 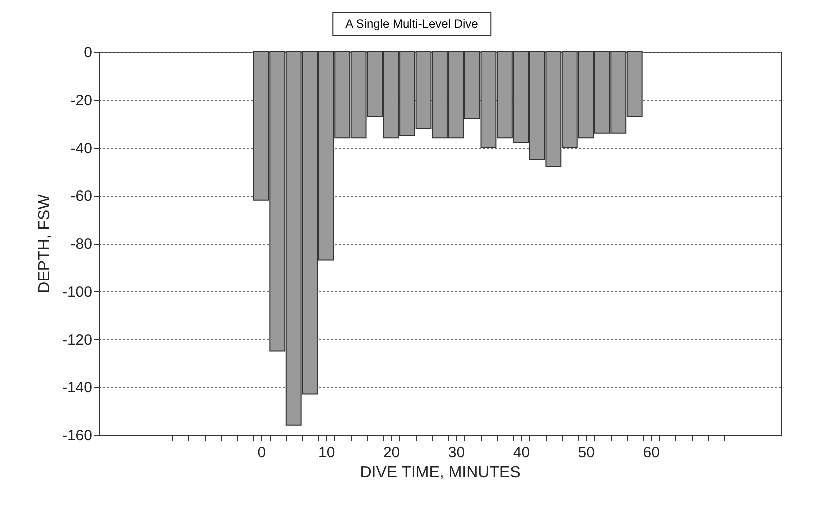 What do you see at coordinates (651, 453) in the screenshot?
I see `x-tick-label: 60` at bounding box center [651, 453].